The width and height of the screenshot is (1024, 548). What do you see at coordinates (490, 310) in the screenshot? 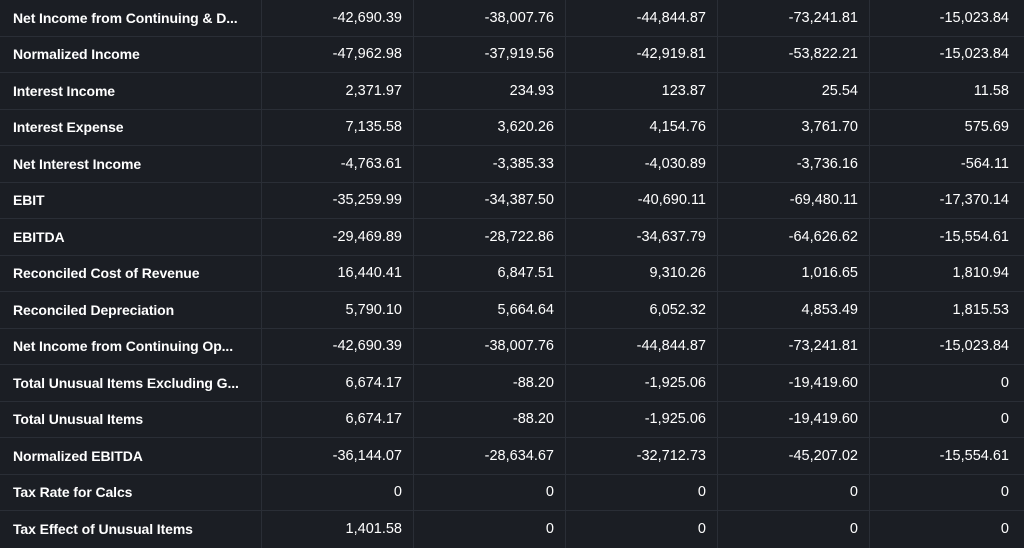
I see `value-cell: 5,664.64` at bounding box center [490, 310].